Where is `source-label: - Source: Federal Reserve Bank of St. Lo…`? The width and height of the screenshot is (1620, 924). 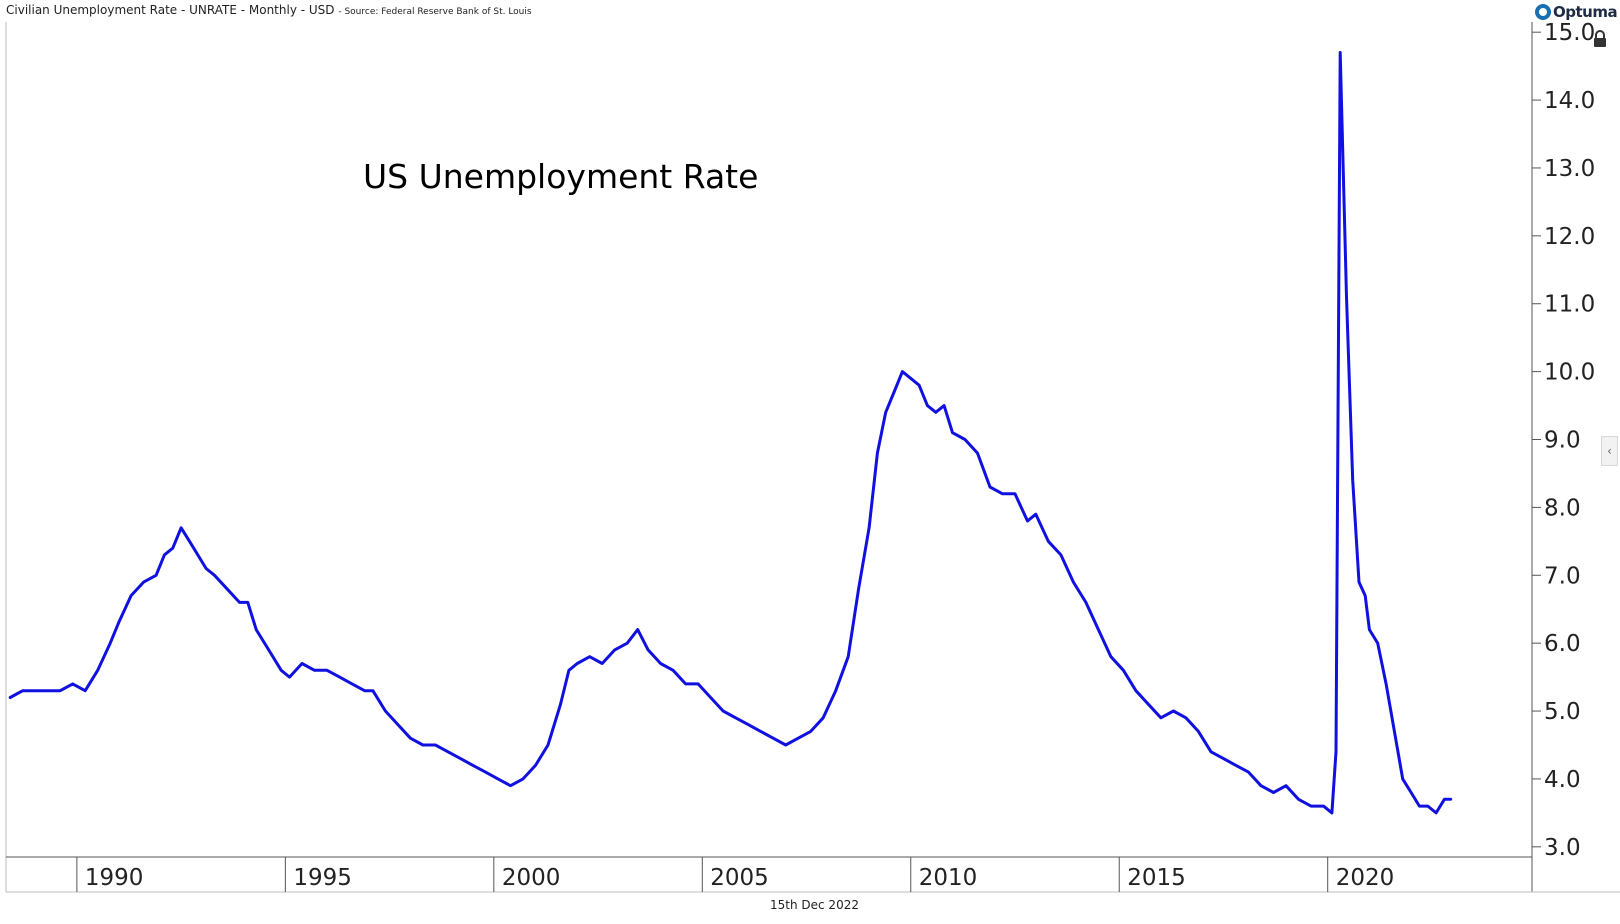
source-label: - Source: Federal Reserve Bank of St. Lo… is located at coordinates (435, 12).